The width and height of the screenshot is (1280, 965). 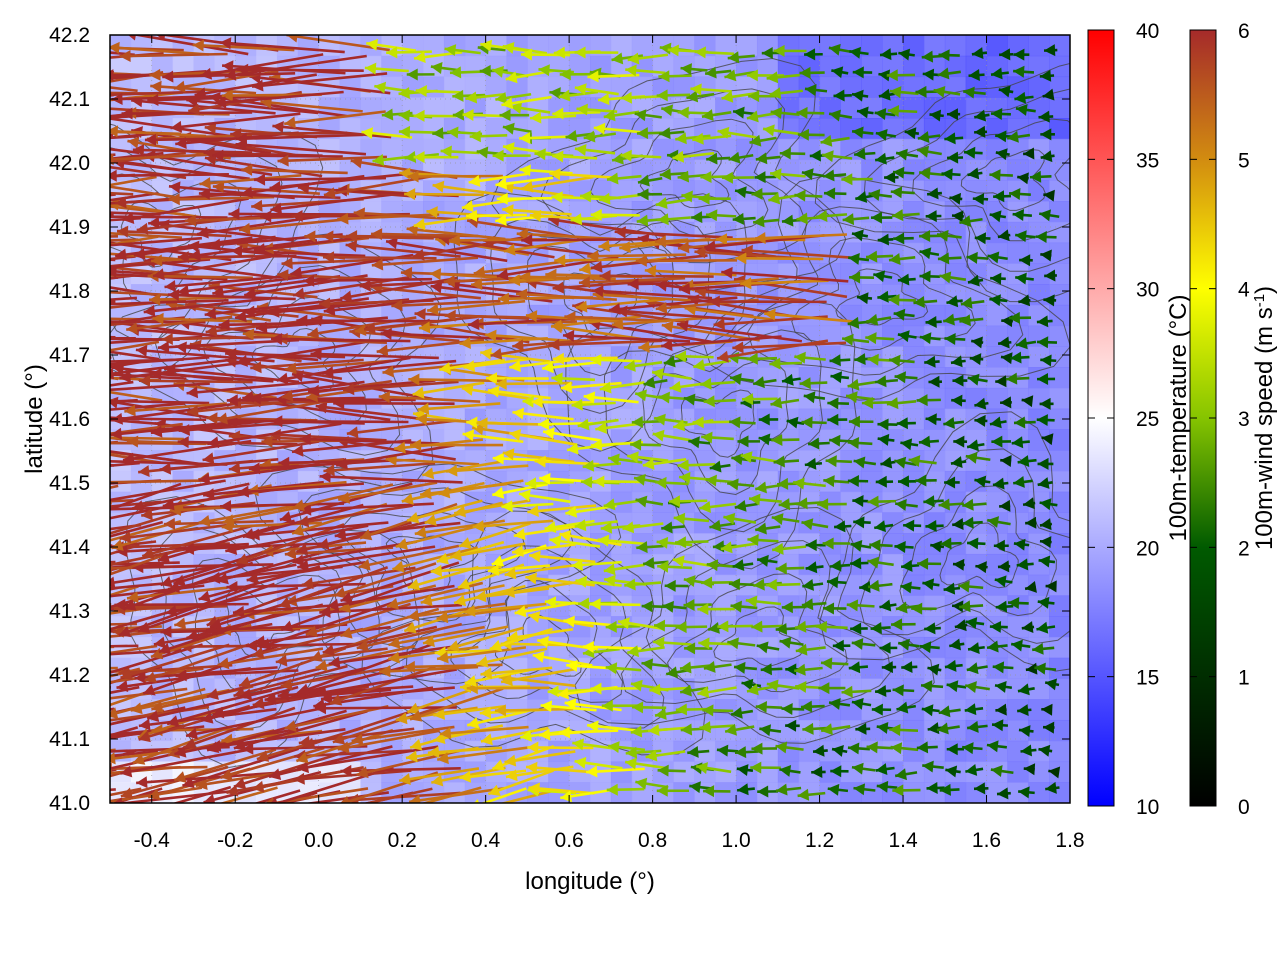 I want to click on x-tick-label: 0.2, so click(x=402, y=840).